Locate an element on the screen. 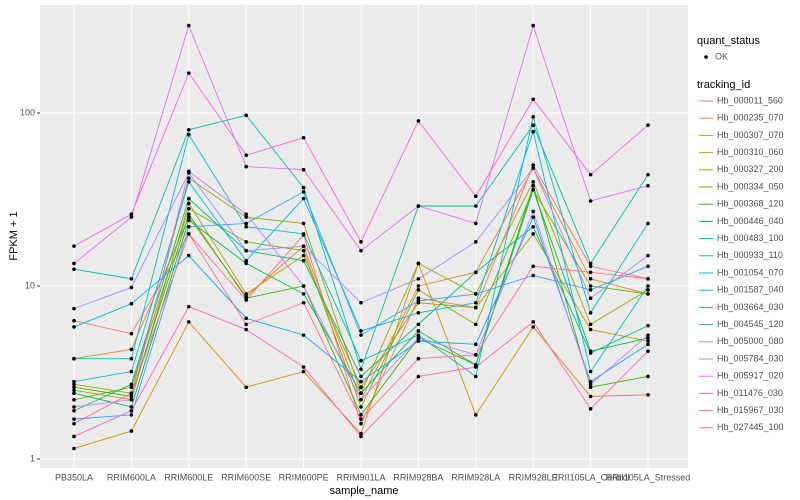  x-tick-label: RRIM600LE is located at coordinates (188, 477).